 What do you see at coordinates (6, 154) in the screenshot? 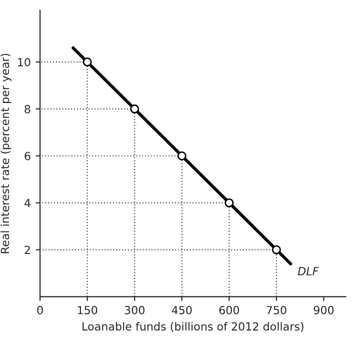
I see `y-axis-title: Real interest rate (percent per year)` at bounding box center [6, 154].